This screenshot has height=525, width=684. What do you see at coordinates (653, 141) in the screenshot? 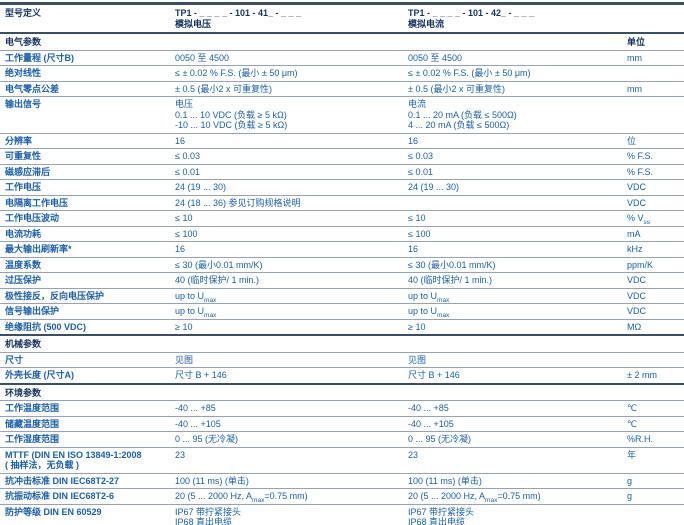
I see `unit-cell: 位` at bounding box center [653, 141].